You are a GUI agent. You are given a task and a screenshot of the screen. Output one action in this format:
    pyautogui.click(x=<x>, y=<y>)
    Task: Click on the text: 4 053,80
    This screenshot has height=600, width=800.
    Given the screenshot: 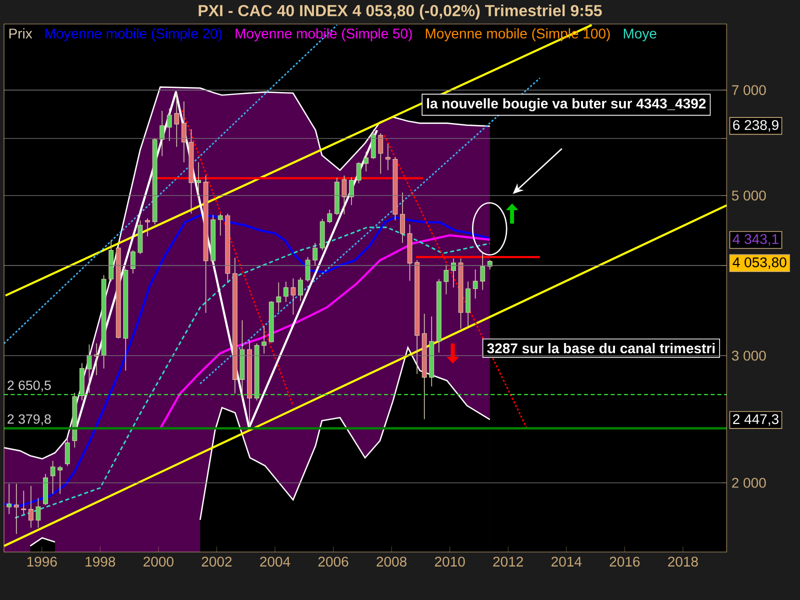 What is the action you would take?
    pyautogui.click(x=759, y=263)
    